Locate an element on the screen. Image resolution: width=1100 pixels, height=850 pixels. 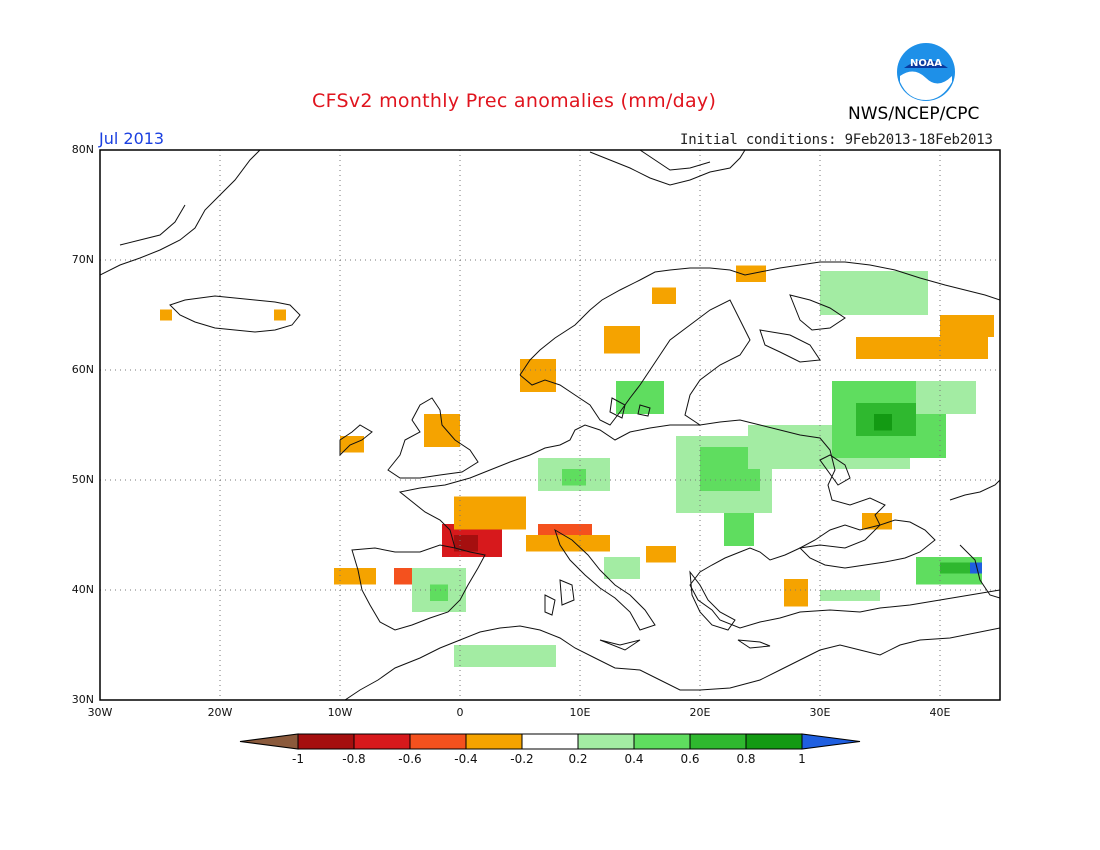
colorbar-tick-label: 1 is located at coordinates (802, 759).